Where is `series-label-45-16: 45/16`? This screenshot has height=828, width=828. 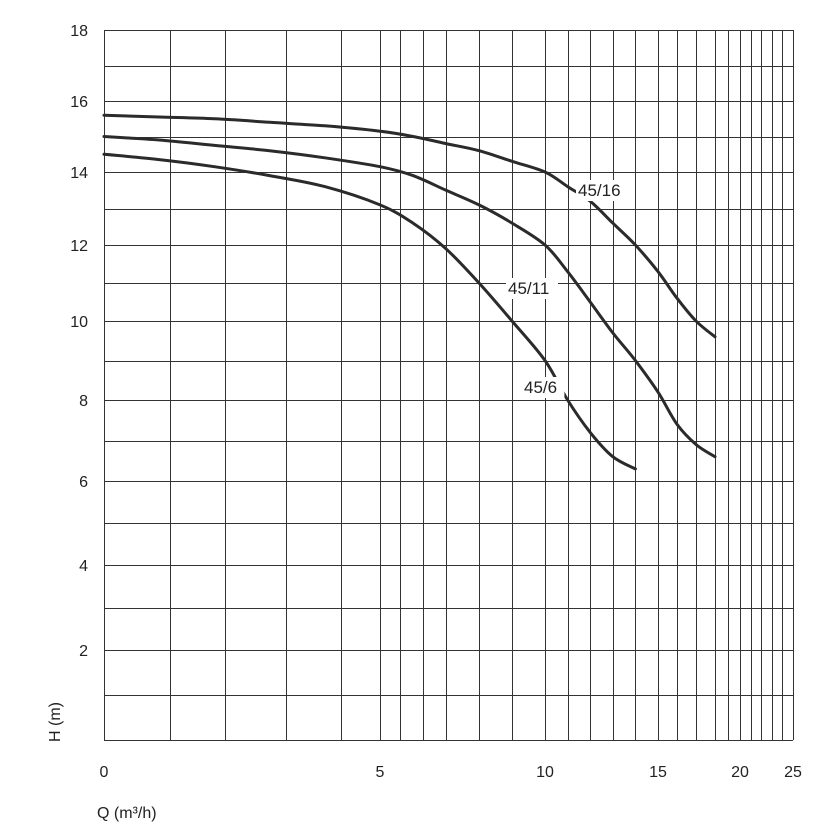
series-label-45-16: 45/16 is located at coordinates (599, 190).